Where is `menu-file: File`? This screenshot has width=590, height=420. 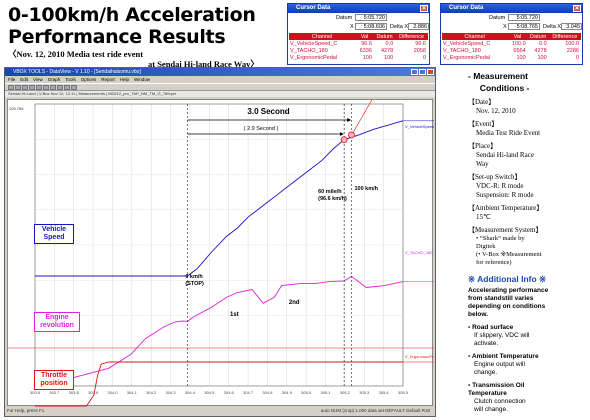
menu-file: File is located at coordinates (12, 79).